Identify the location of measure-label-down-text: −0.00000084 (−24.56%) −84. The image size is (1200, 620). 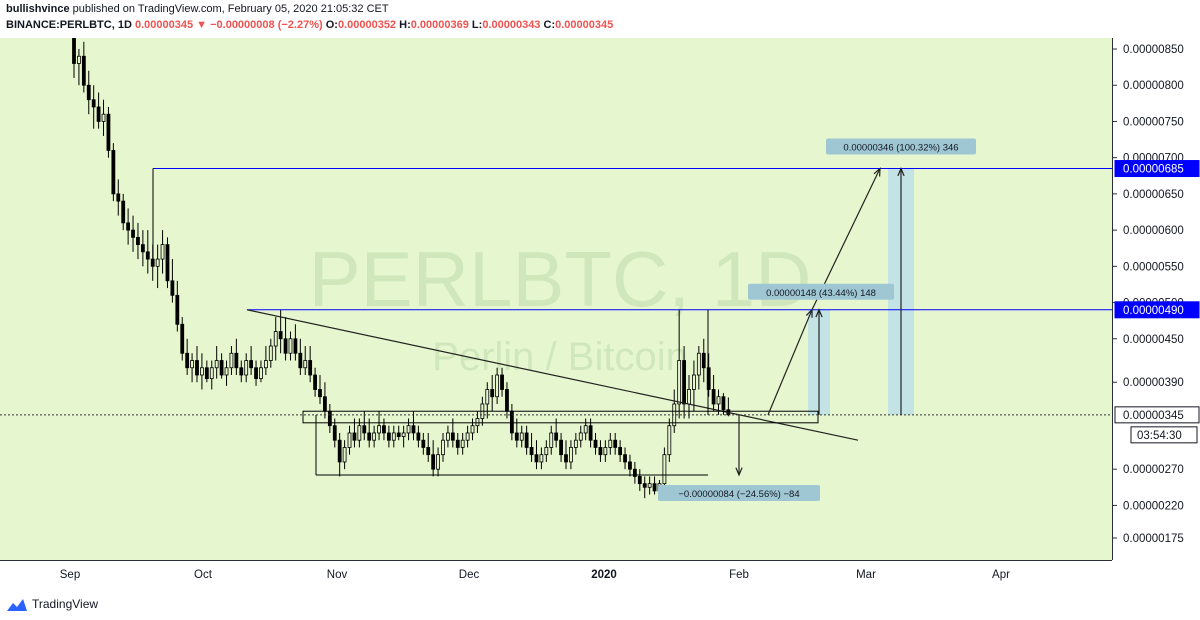
(738, 494).